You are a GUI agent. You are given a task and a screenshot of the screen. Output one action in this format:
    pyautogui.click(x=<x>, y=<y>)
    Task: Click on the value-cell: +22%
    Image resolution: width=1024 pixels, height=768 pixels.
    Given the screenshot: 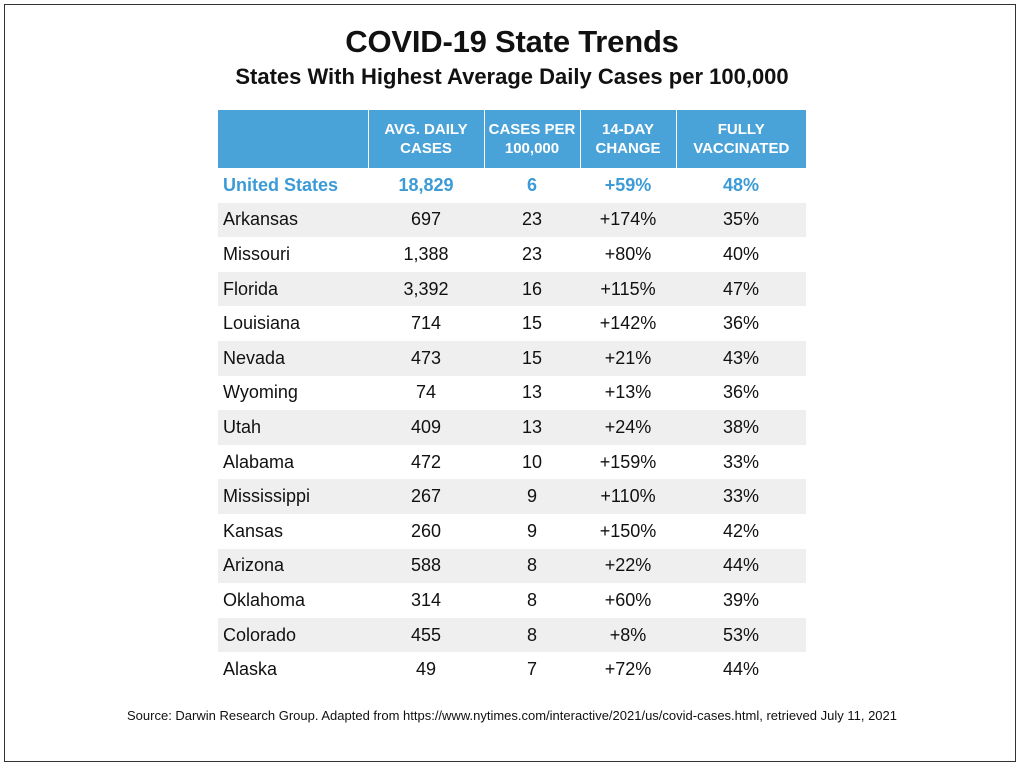 What is the action you would take?
    pyautogui.click(x=628, y=566)
    